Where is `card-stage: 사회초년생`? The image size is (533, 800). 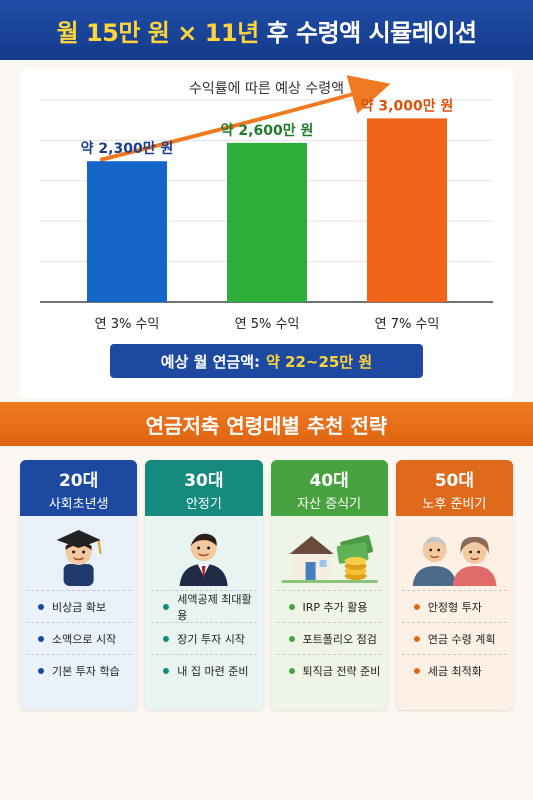
card-stage: 사회초년생 is located at coordinates (78, 504).